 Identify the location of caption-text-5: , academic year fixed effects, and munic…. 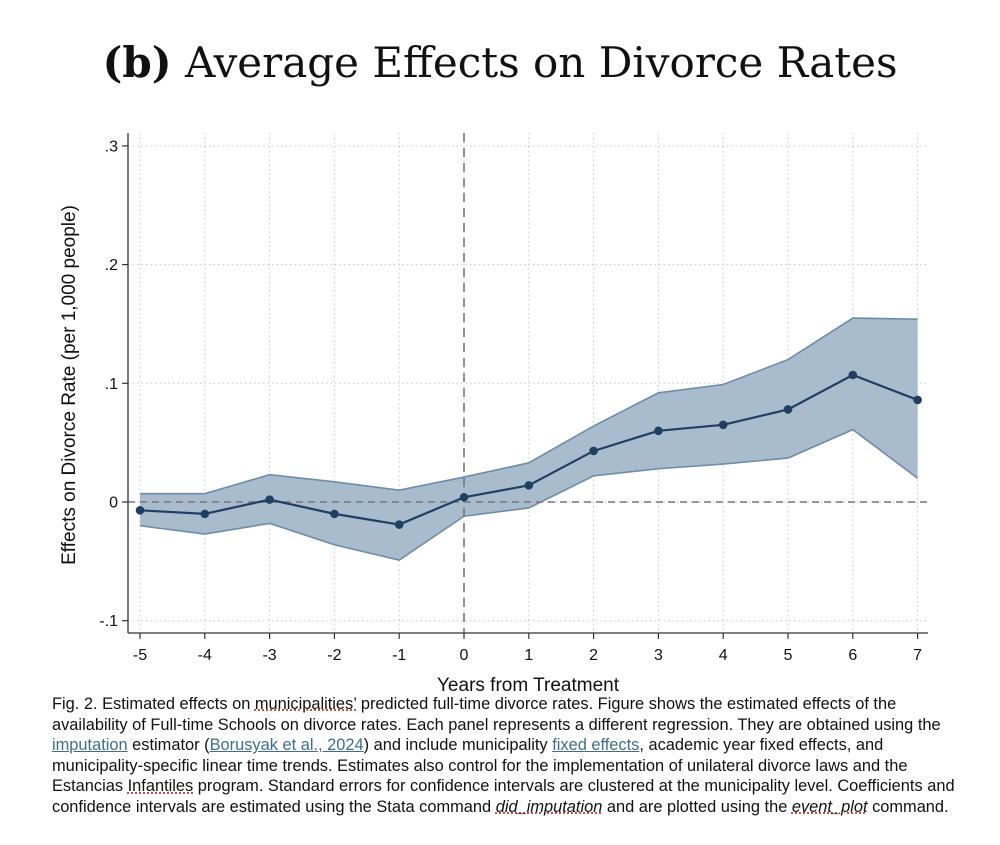
(480, 766).